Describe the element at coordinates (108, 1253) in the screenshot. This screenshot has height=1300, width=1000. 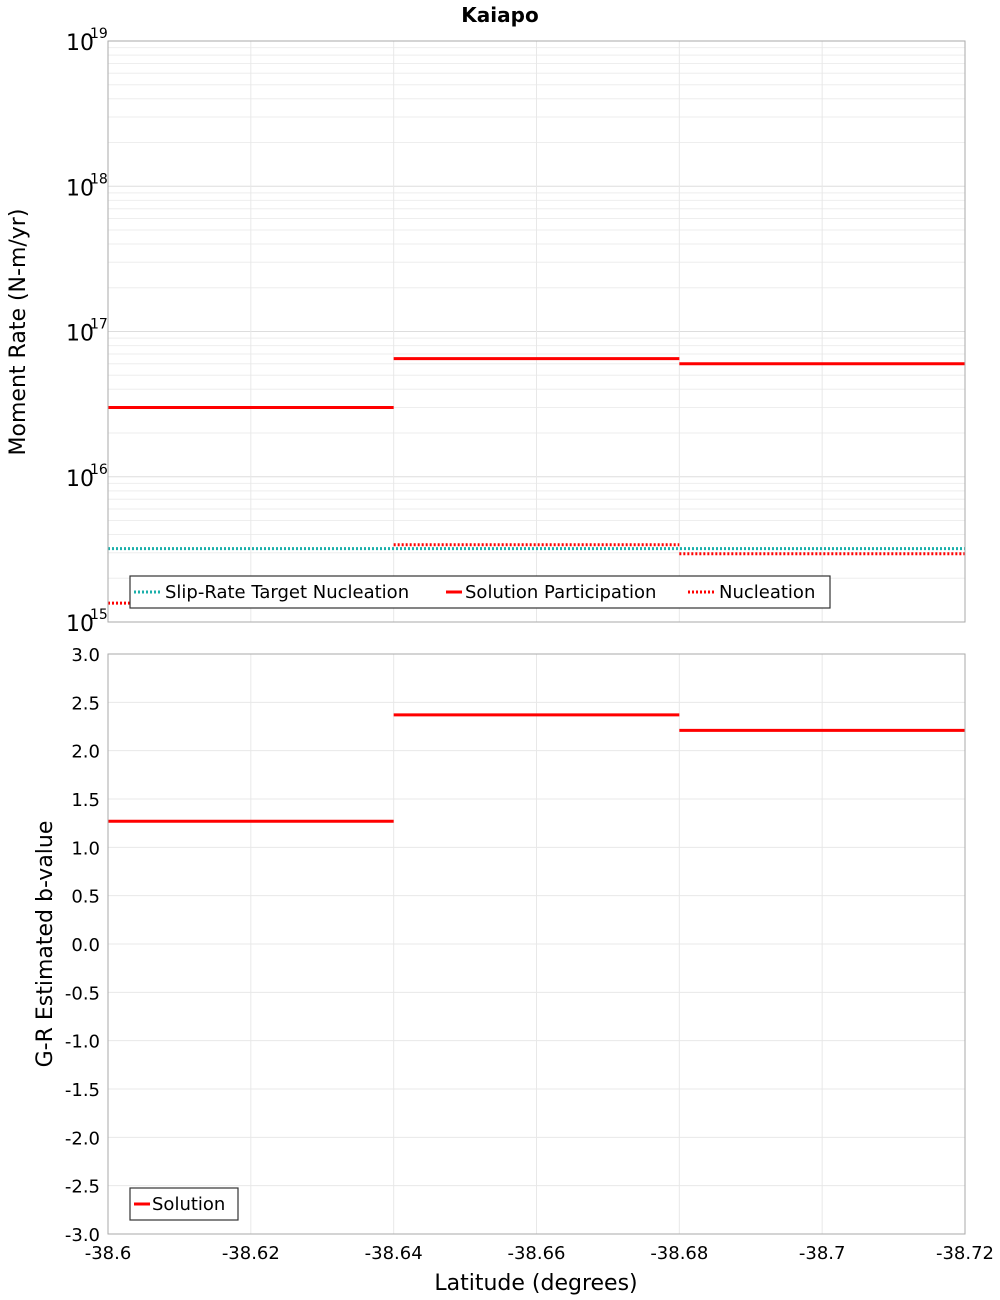
I see `x-tick-label: -38.6` at that location.